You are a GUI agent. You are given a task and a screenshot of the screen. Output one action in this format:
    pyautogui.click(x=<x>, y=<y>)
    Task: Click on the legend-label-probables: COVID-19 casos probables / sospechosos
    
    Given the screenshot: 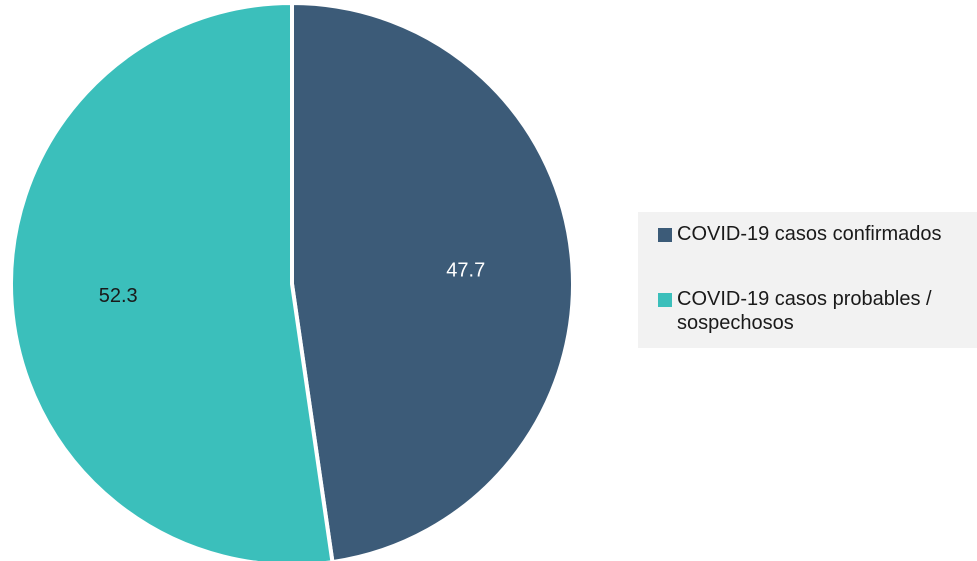 What is the action you would take?
    pyautogui.click(x=804, y=311)
    